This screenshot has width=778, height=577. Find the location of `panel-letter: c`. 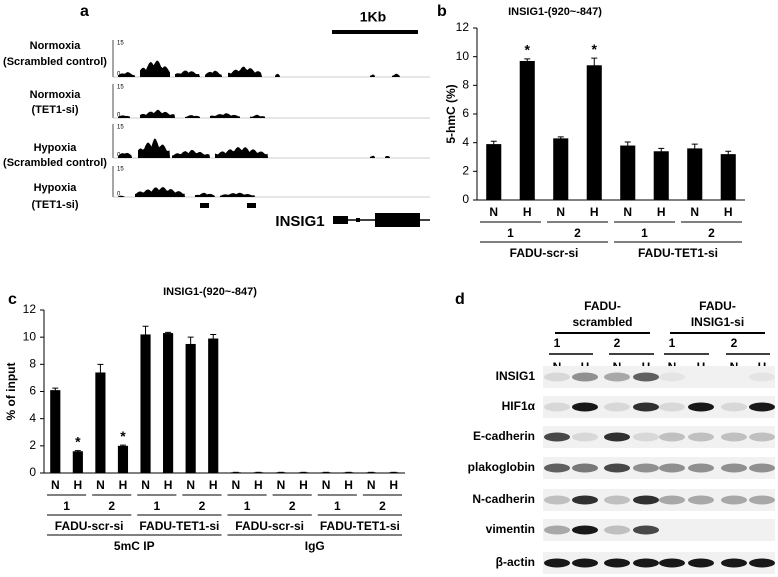

panel-letter: c is located at coordinates (12, 299).